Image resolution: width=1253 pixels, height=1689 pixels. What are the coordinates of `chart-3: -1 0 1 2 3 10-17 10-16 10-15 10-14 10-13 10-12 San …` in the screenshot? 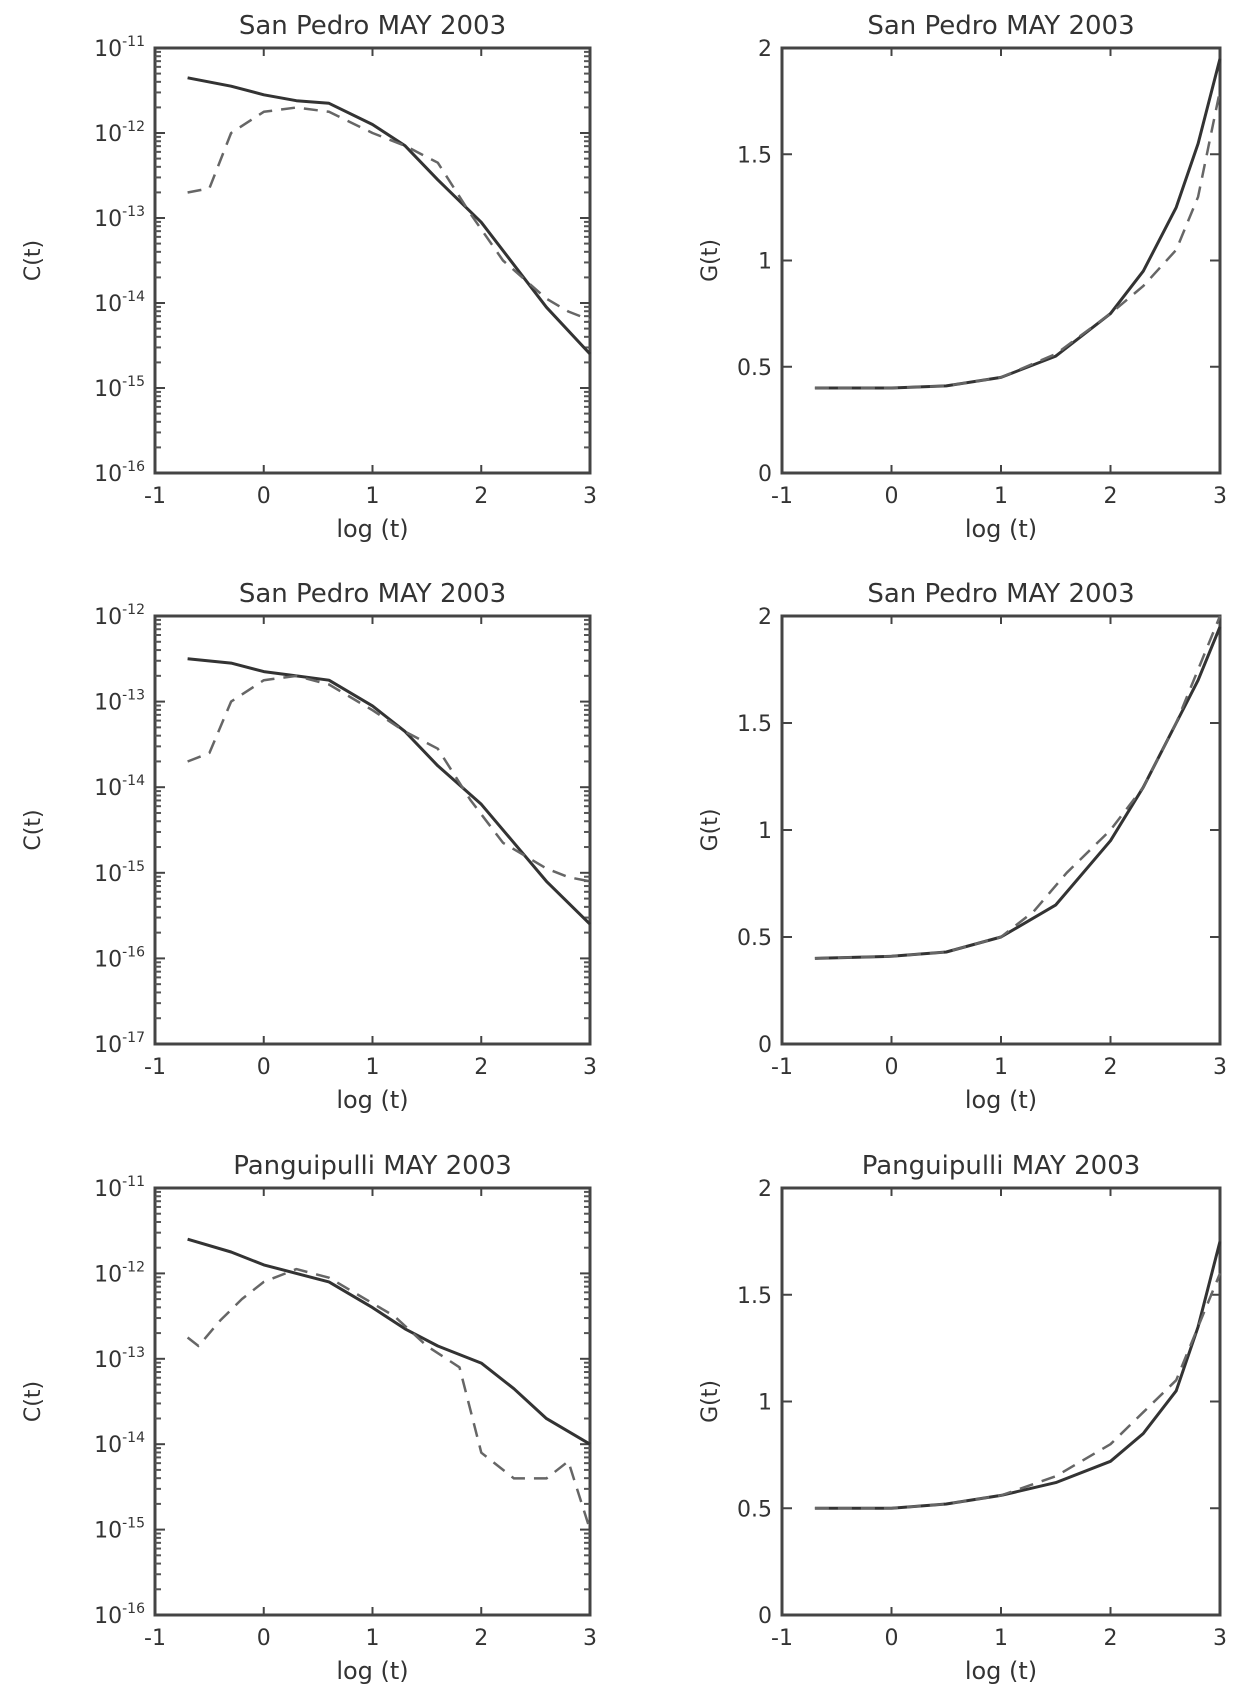 It's located at (309, 846).